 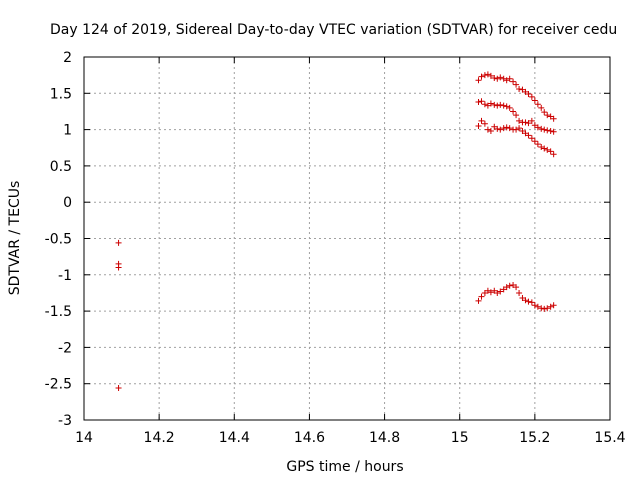 What do you see at coordinates (460, 438) in the screenshot?
I see `x-tick-label: 15` at bounding box center [460, 438].